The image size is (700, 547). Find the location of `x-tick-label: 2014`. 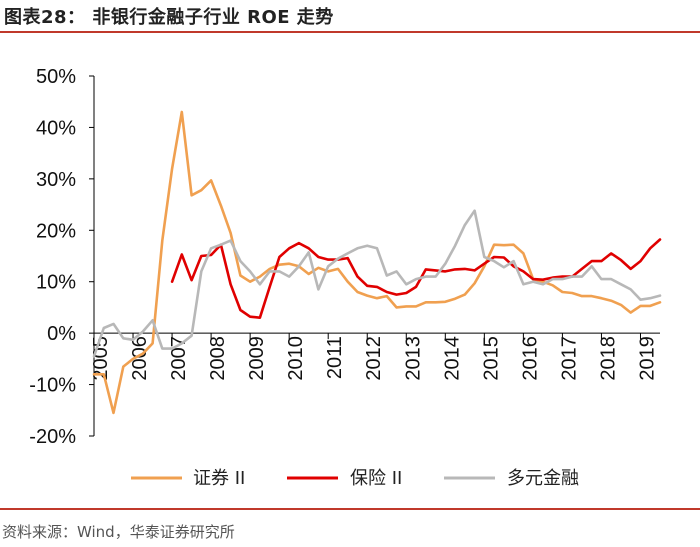

x-tick-label: 2014 is located at coordinates (452, 358).